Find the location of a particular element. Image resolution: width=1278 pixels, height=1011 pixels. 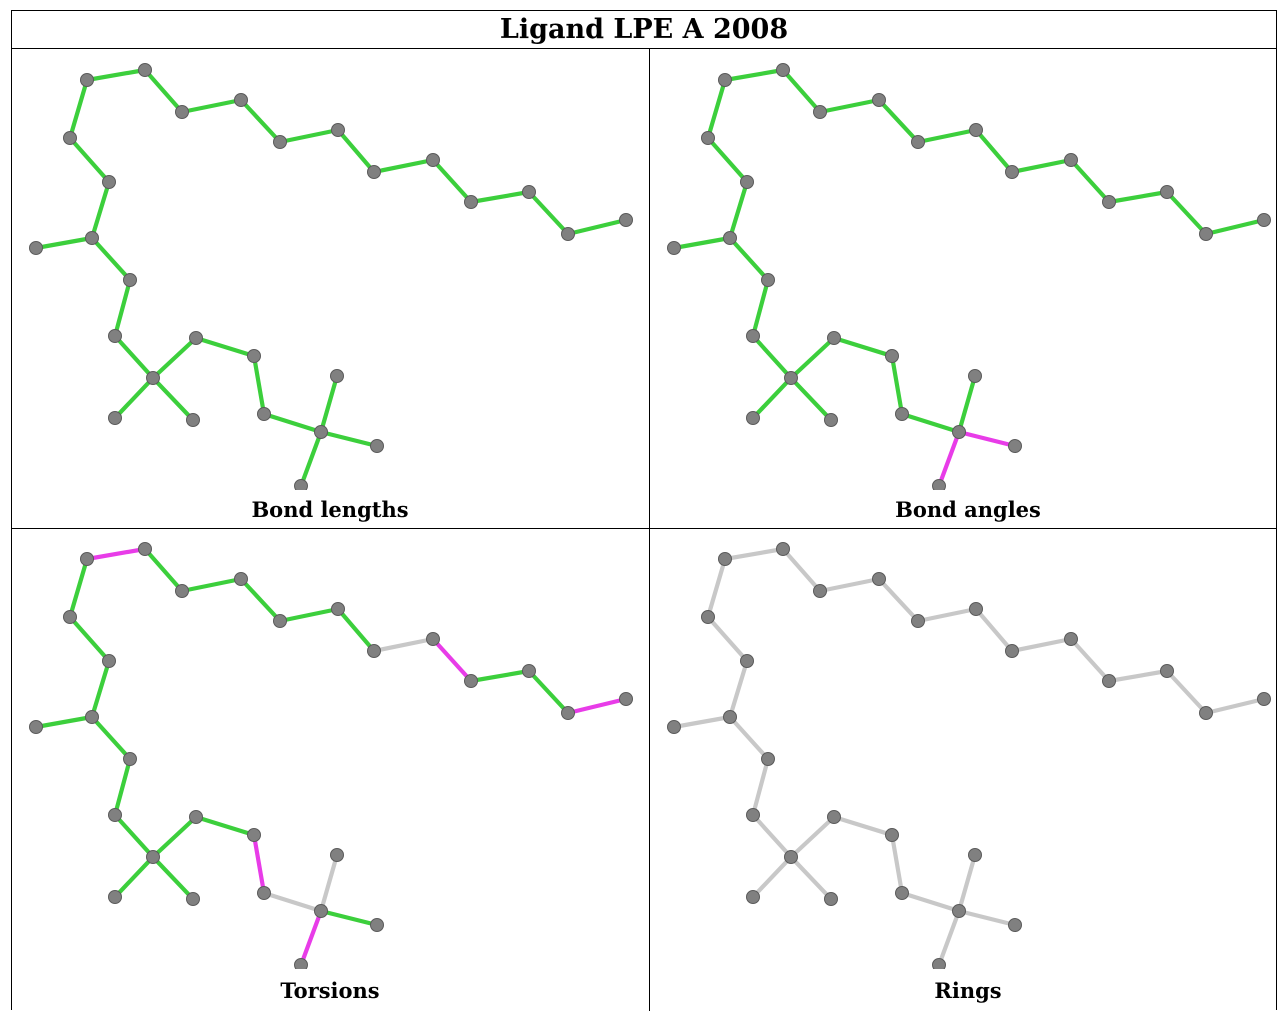

panel-caption: Bond lengths is located at coordinates (330, 509).